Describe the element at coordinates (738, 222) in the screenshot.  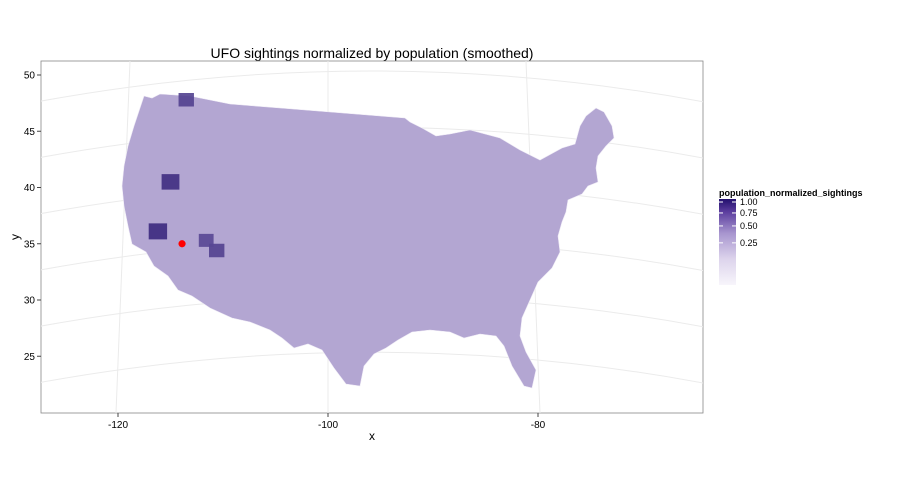
I see `legend-ticks: 1.000.75 0.50 0.25` at that location.